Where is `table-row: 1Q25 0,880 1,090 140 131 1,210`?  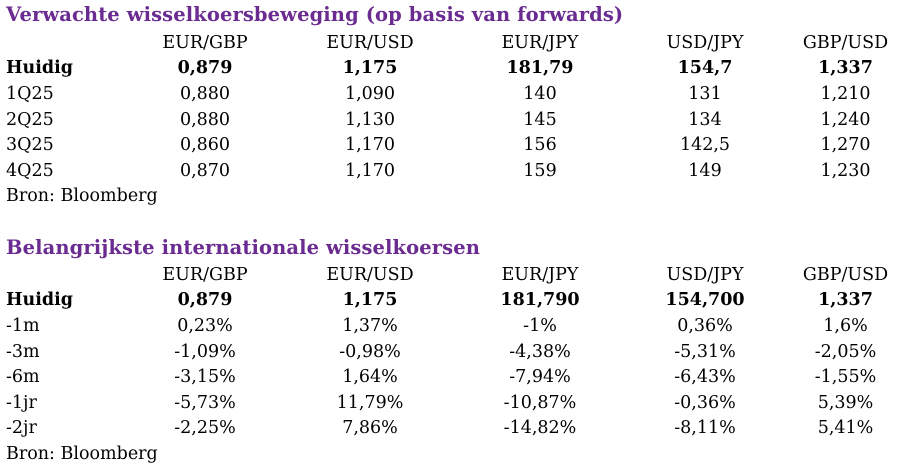 table-row: 1Q25 0,880 1,090 140 131 1,210 is located at coordinates (455, 94).